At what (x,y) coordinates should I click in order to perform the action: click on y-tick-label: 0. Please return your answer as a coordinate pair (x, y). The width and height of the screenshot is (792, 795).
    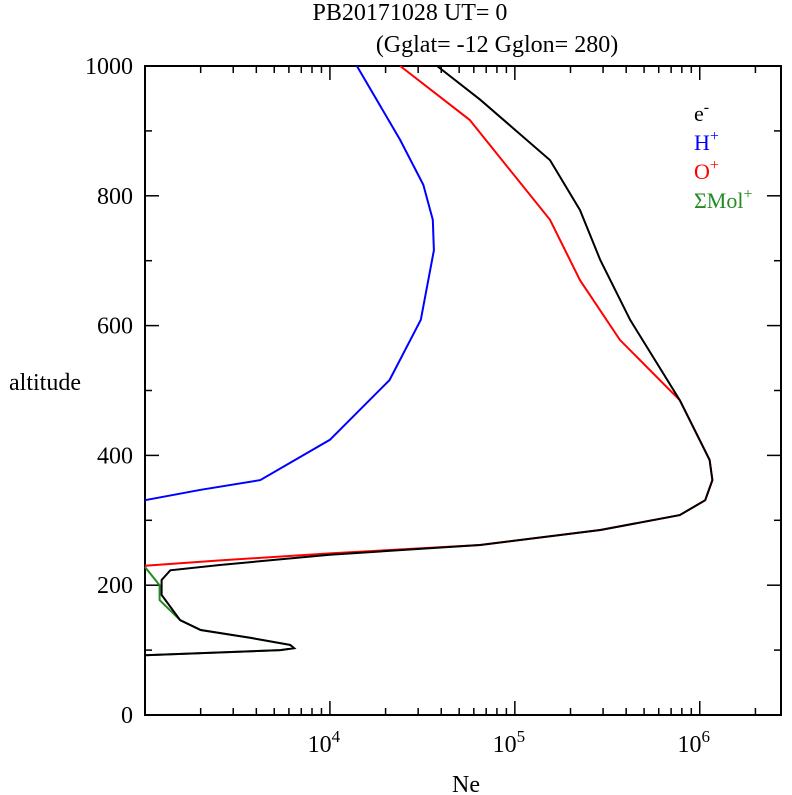
    Looking at the image, I should click on (127, 716).